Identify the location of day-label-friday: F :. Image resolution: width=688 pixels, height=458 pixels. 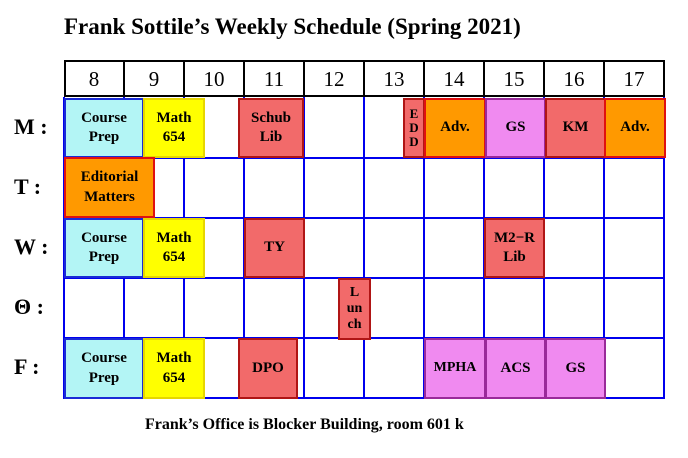
(27, 366).